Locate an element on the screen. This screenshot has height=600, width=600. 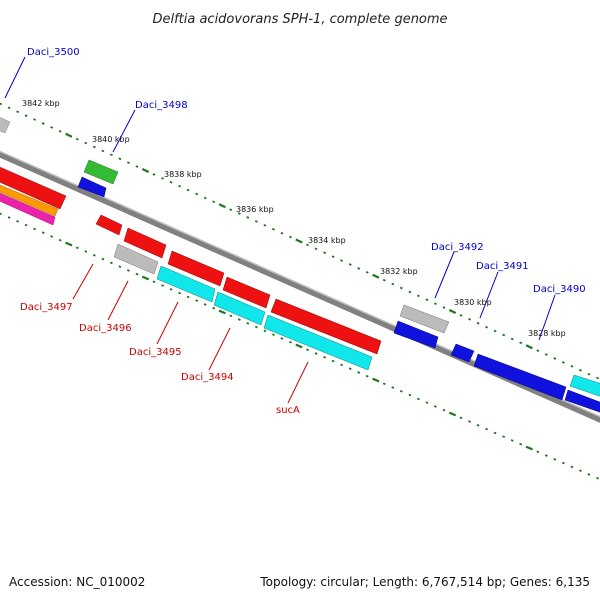
label-daci-3494: Daci_3494 is located at coordinates (207, 377).